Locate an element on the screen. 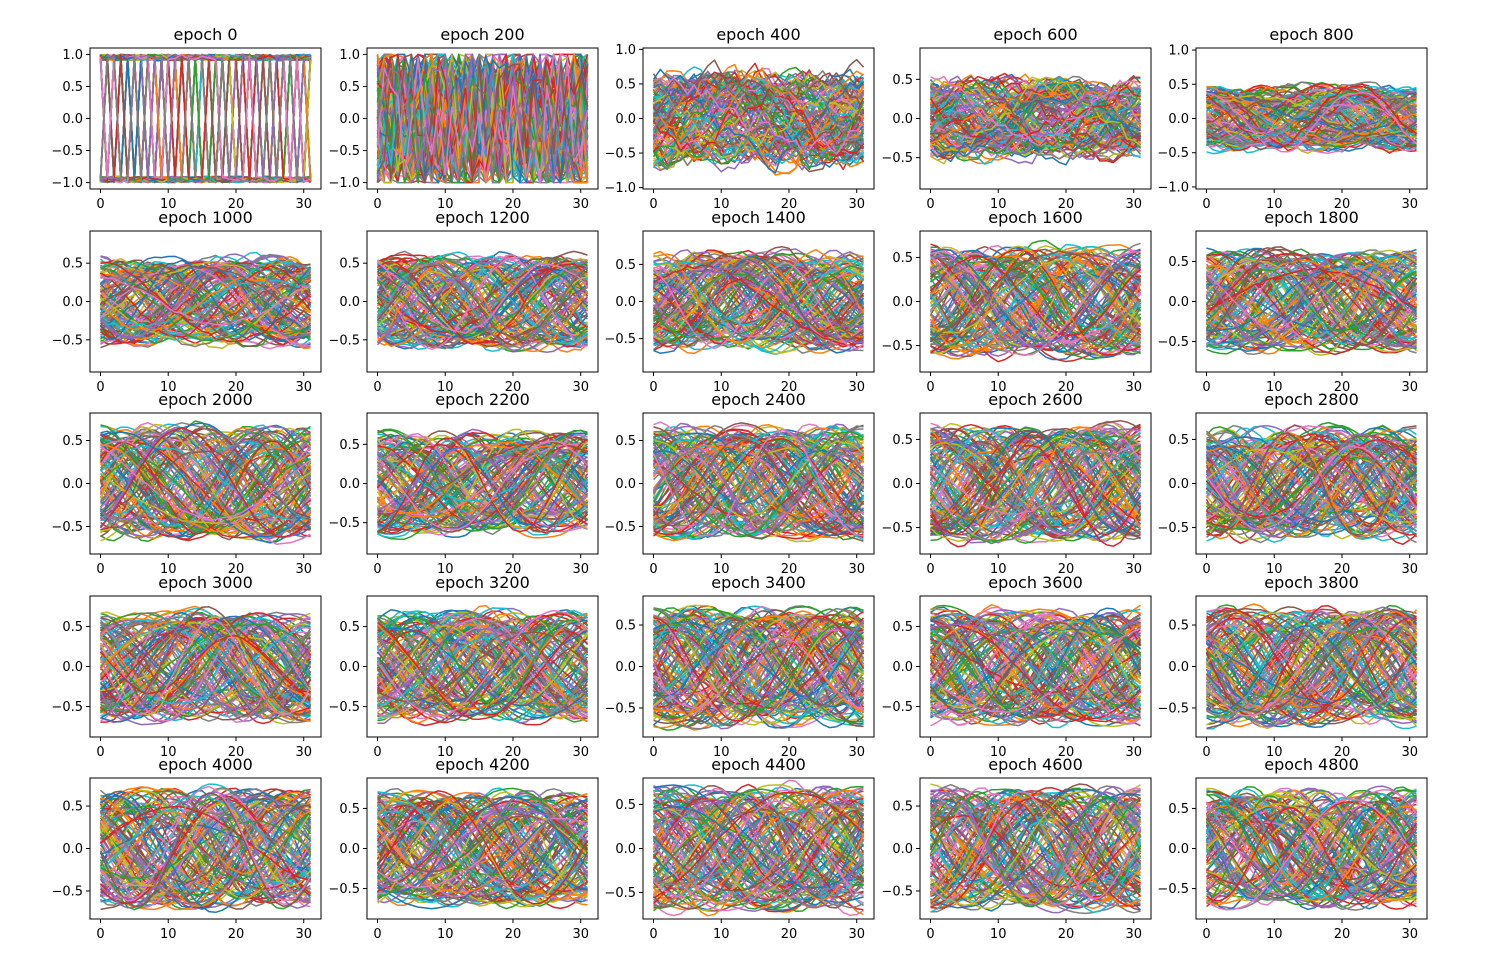  subplot: epoch 0 0 10 20 30 −1.0 −0.5 0.0 0.5 1.0 is located at coordinates (186, 118).